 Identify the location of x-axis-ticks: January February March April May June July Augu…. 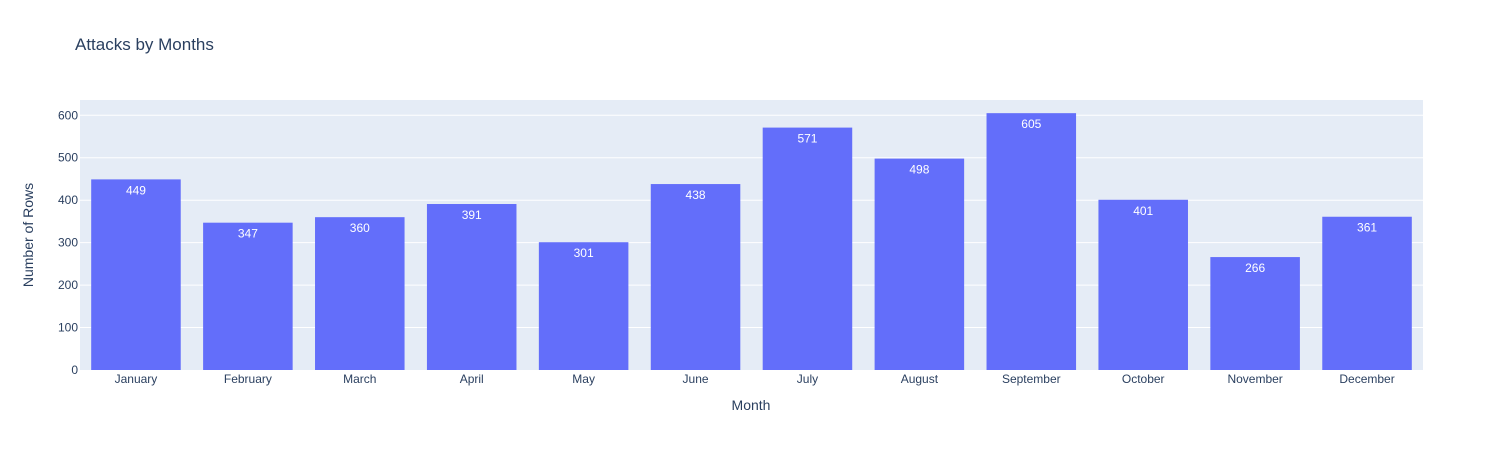
(755, 379).